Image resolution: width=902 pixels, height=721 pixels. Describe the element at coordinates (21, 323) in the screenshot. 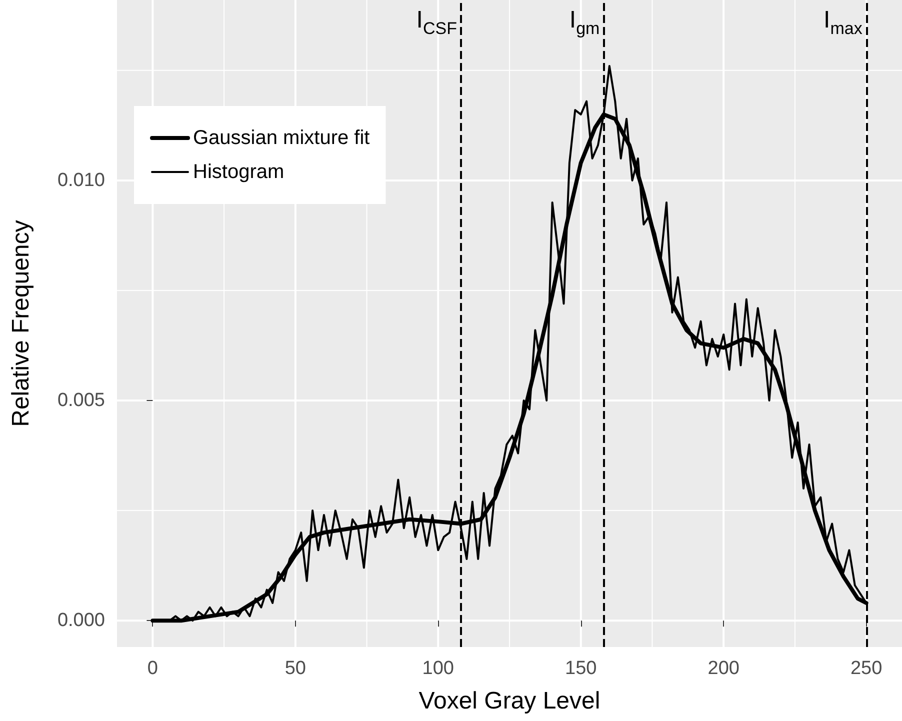

I see `y-axis-title: Relative Frequency` at that location.